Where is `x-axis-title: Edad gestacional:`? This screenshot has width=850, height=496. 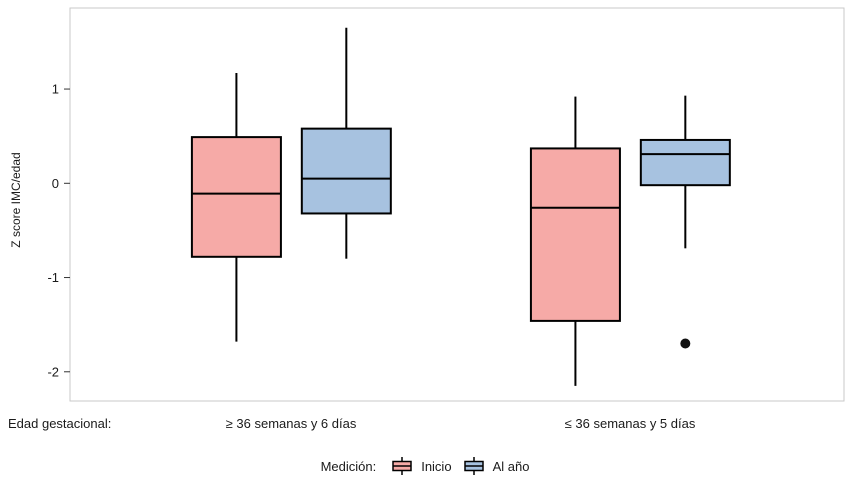 x-axis-title: Edad gestacional: is located at coordinates (60, 423).